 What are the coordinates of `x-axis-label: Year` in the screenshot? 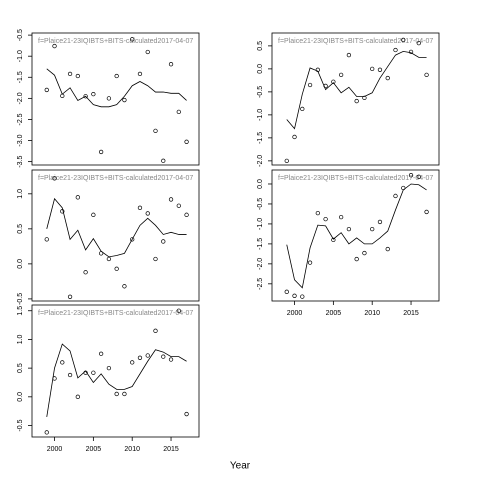 It's located at (240, 466).